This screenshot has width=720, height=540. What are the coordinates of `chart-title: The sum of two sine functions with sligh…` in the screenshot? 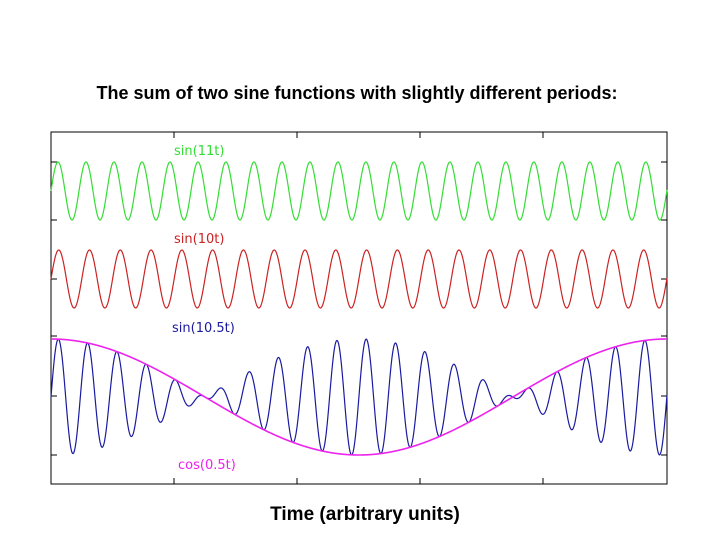 It's located at (357, 93).